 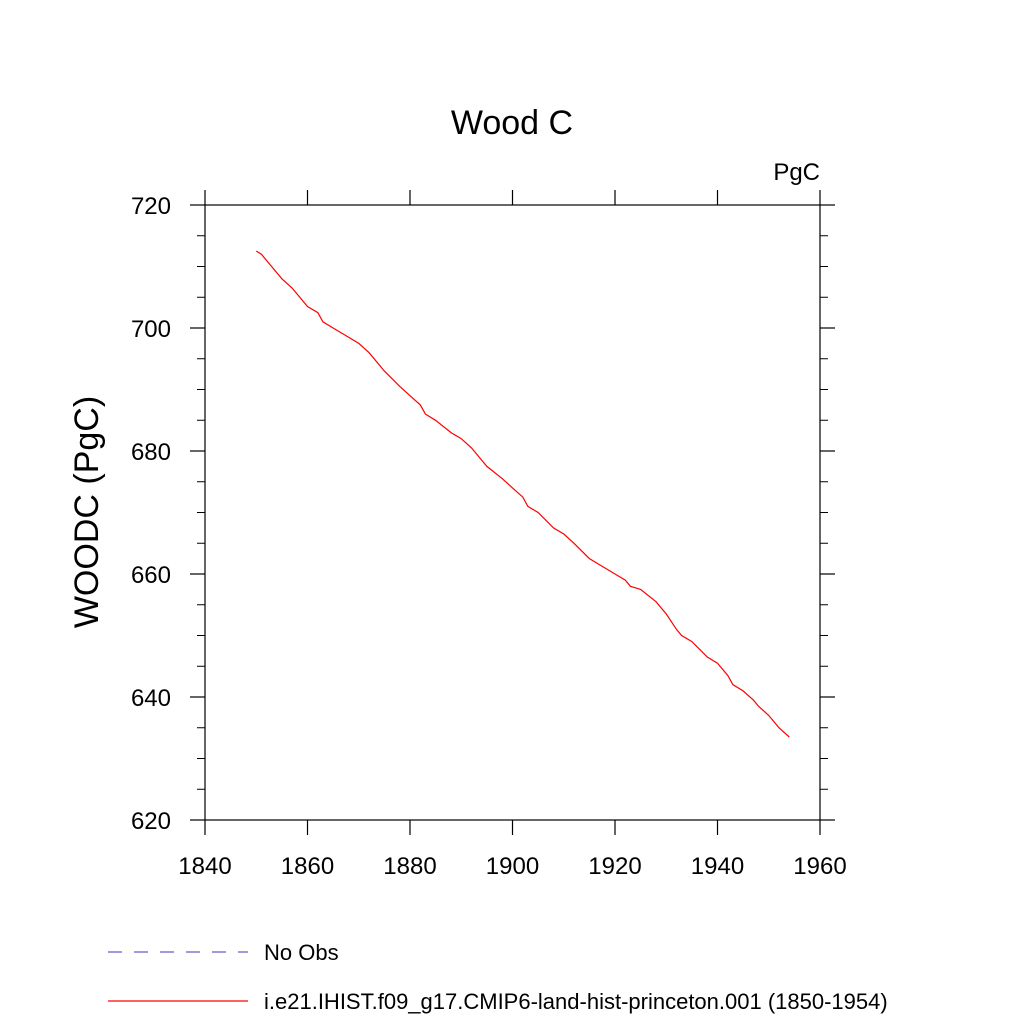 What do you see at coordinates (151, 575) in the screenshot?
I see `y-tick-label: 660` at bounding box center [151, 575].